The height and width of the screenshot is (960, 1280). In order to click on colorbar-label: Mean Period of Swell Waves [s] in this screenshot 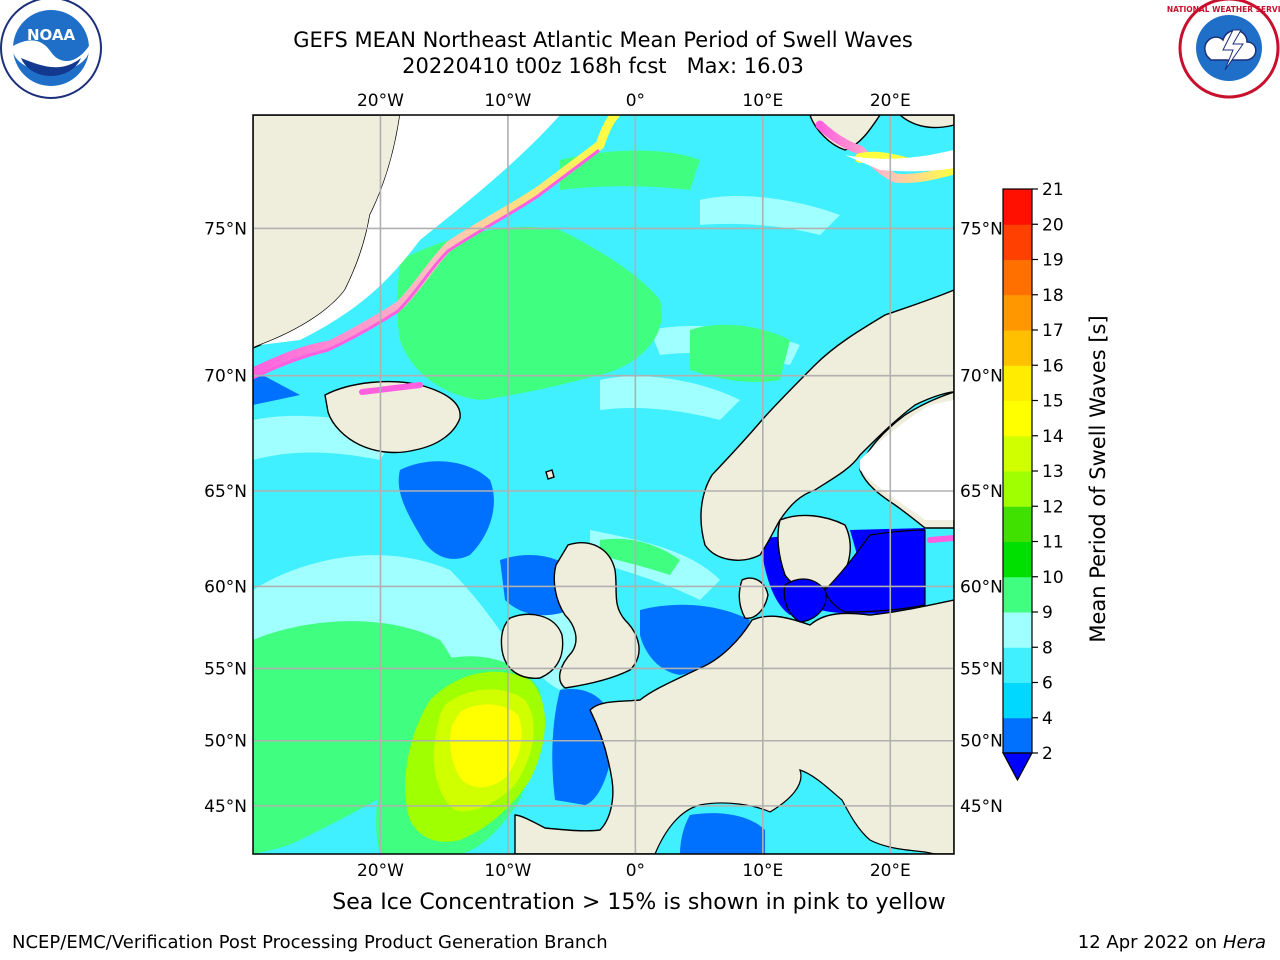, I will do `click(1098, 478)`.